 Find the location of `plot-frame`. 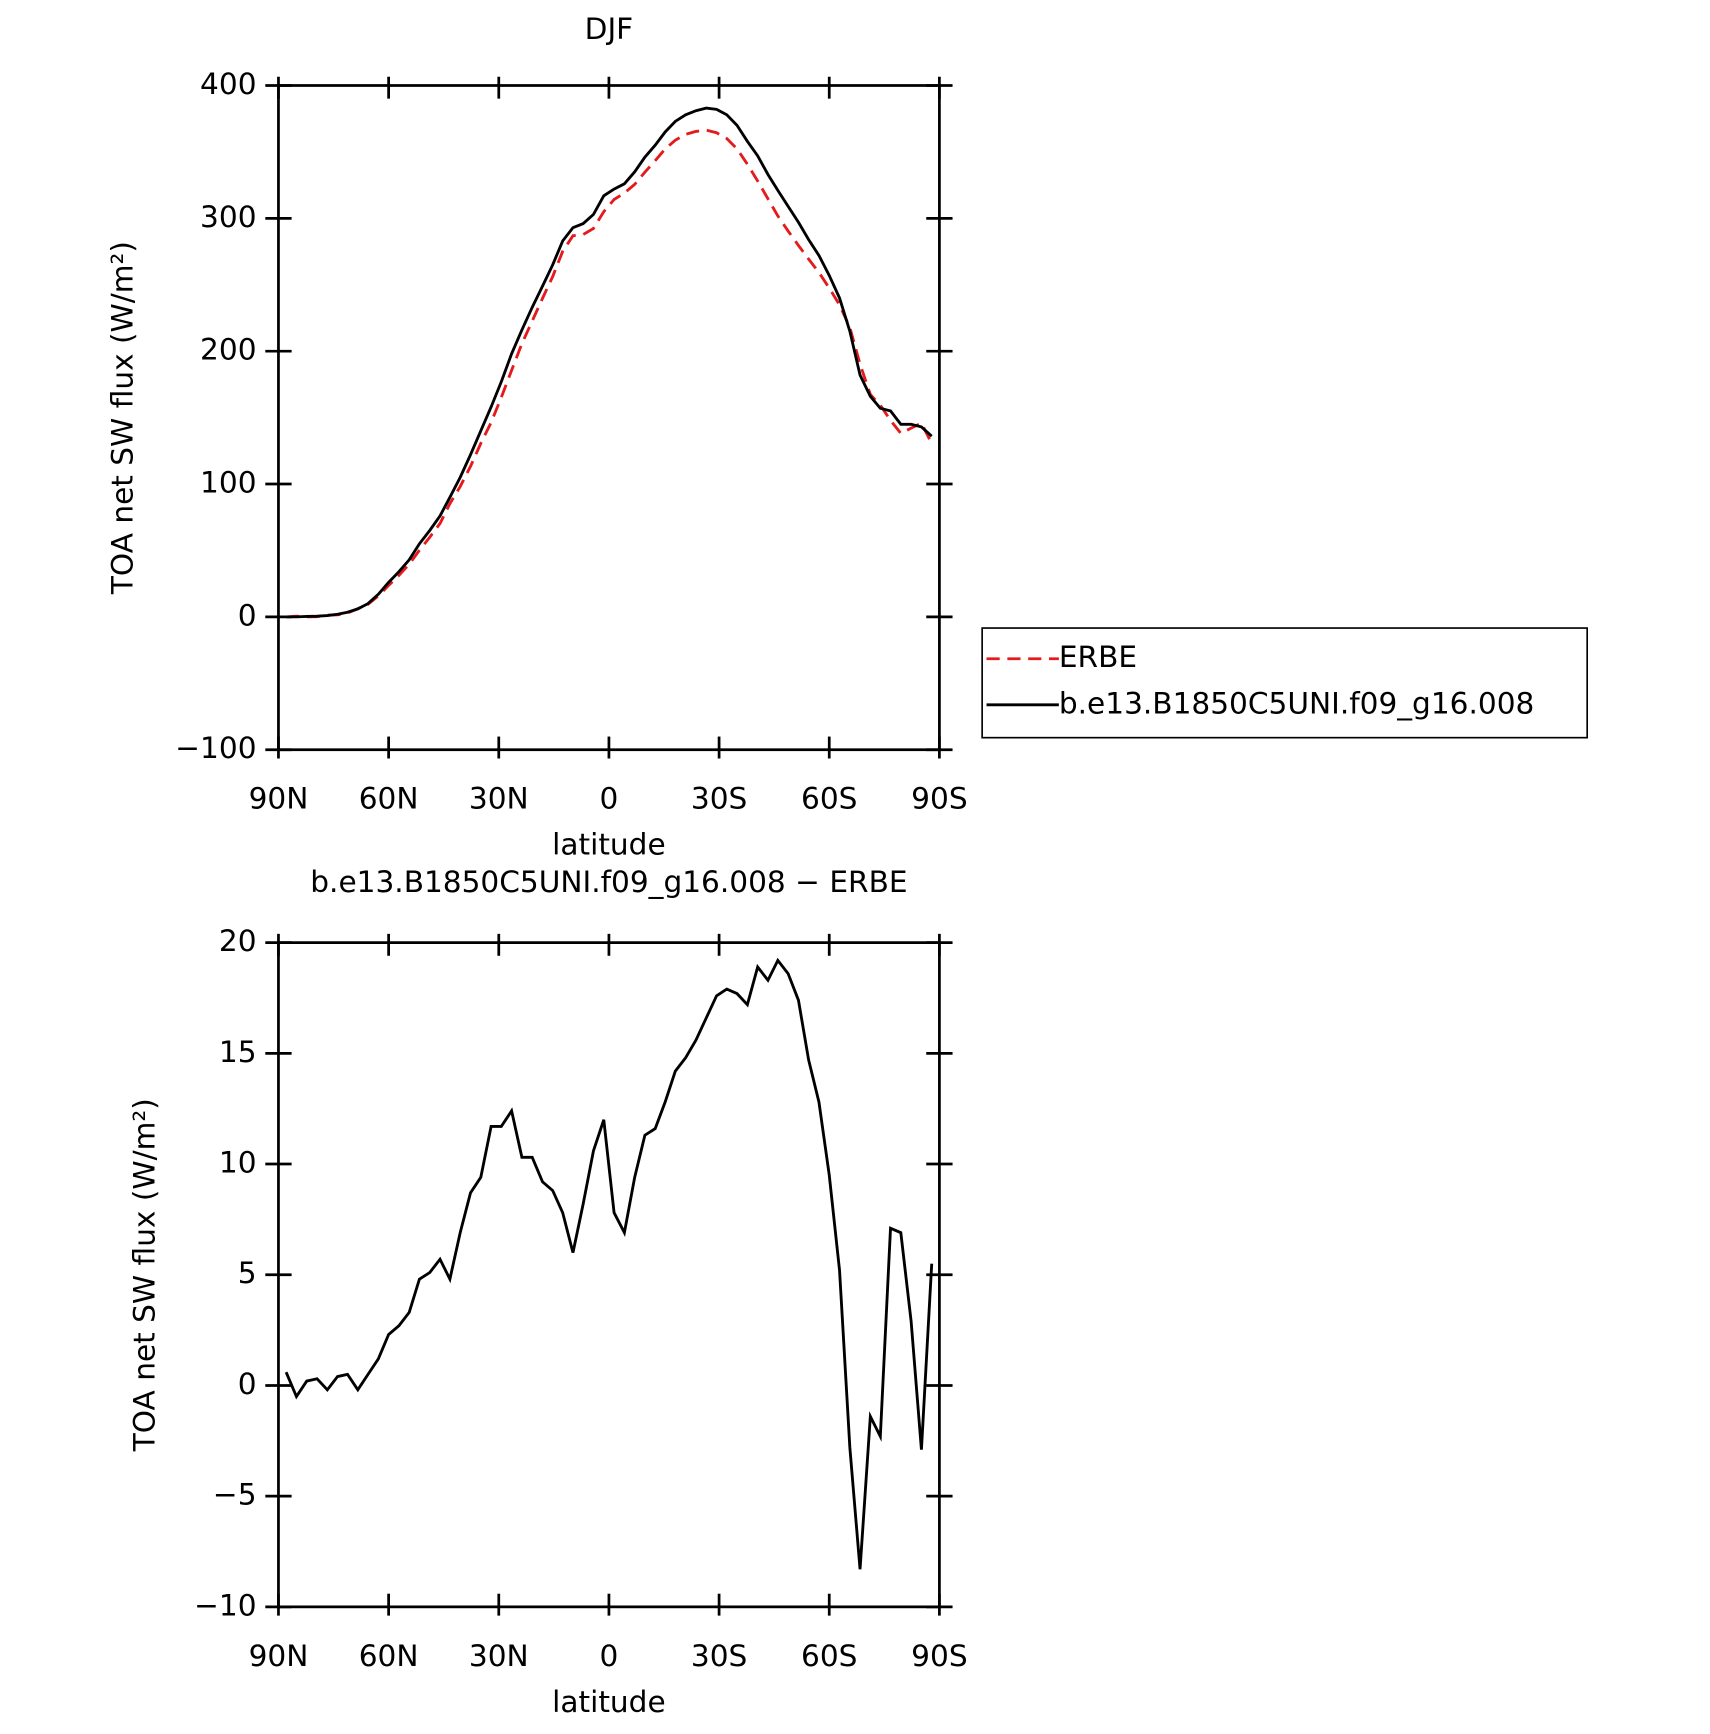

plot-frame is located at coordinates (609, 418).